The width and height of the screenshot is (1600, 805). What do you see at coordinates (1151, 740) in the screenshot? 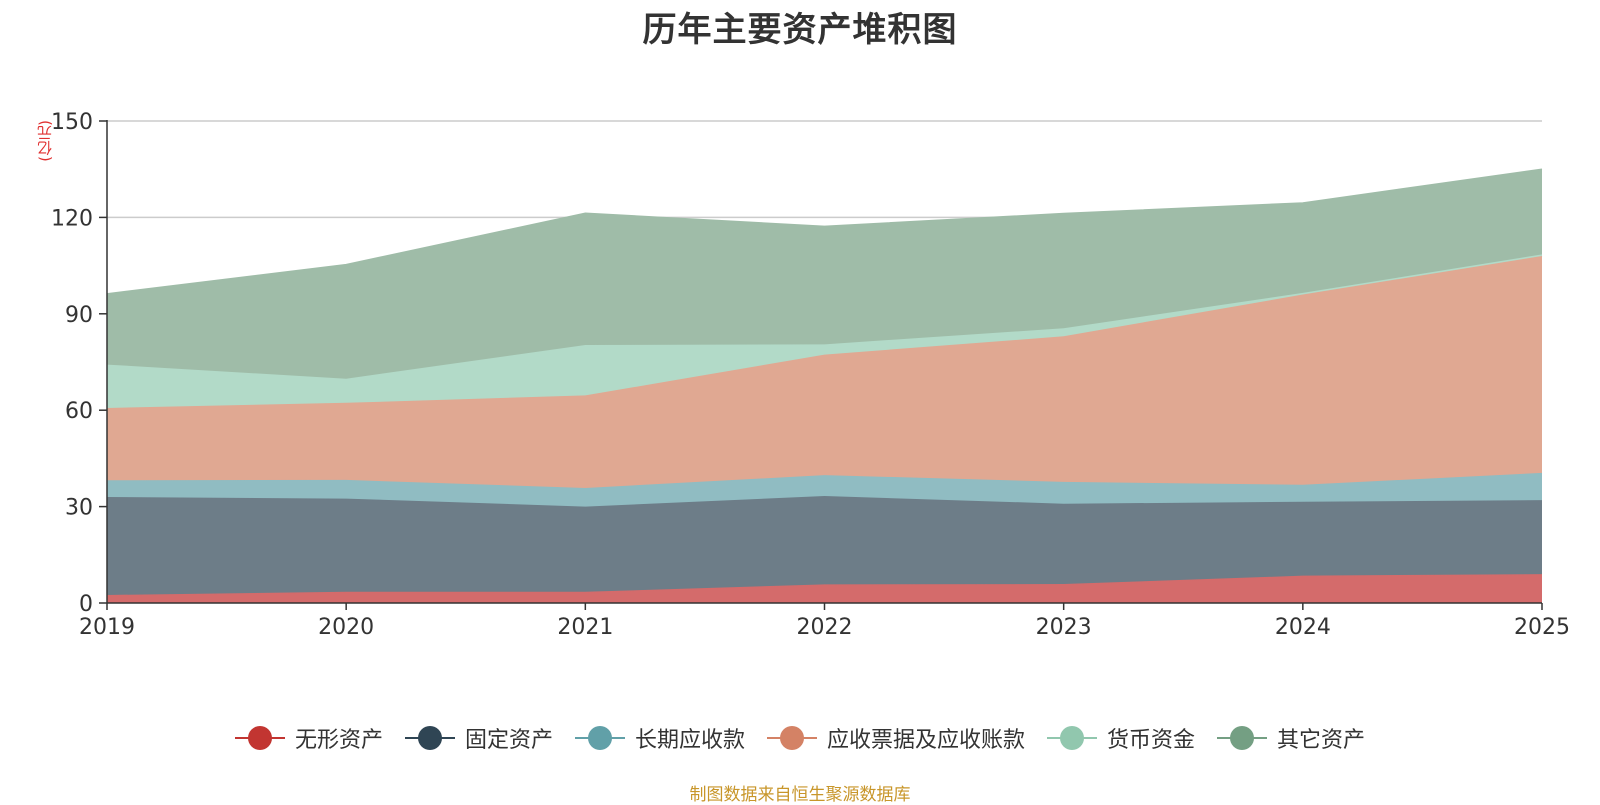
I see `legend-label: 货币资金` at bounding box center [1151, 740].